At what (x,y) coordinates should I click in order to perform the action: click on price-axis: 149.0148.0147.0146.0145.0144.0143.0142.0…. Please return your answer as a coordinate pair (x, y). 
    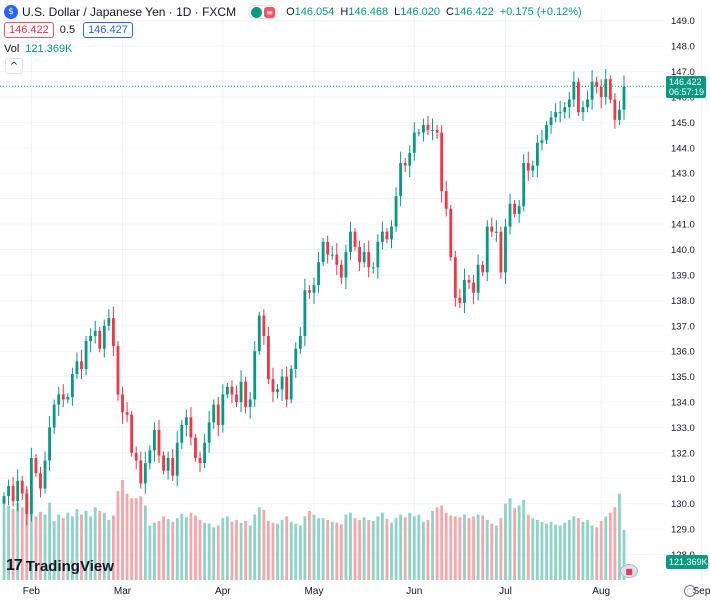
    Looking at the image, I should click on (683, 288).